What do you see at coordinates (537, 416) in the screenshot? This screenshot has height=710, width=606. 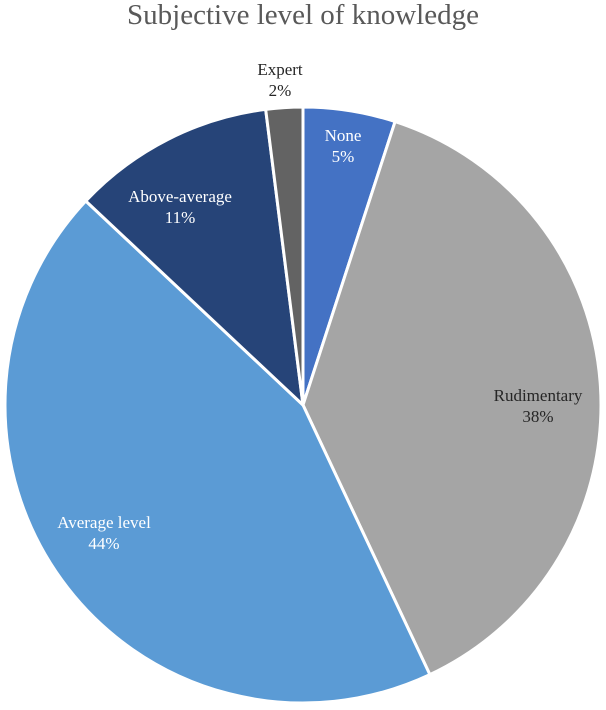 I see `slice-value-label: 38%` at bounding box center [537, 416].